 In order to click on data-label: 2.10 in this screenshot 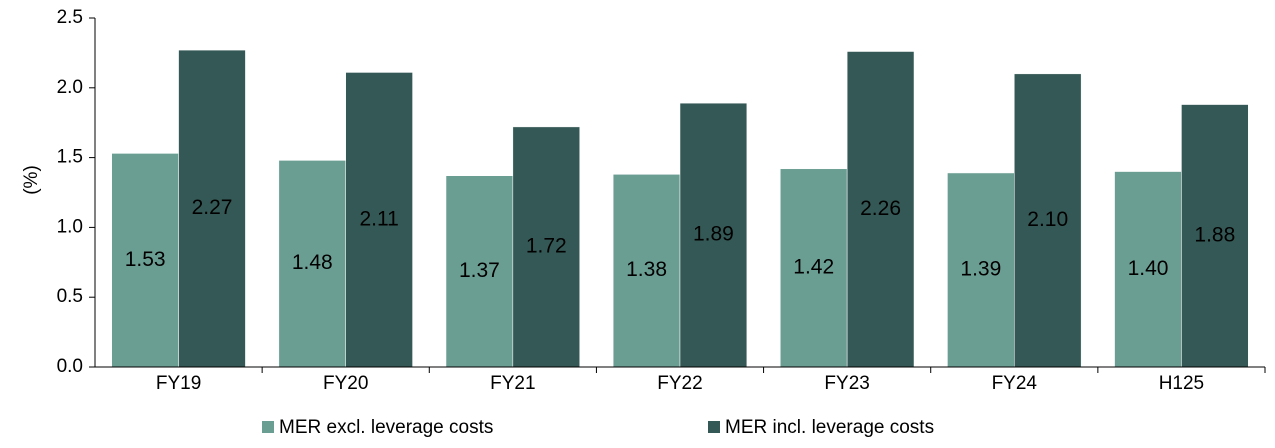, I will do `click(1047, 219)`.